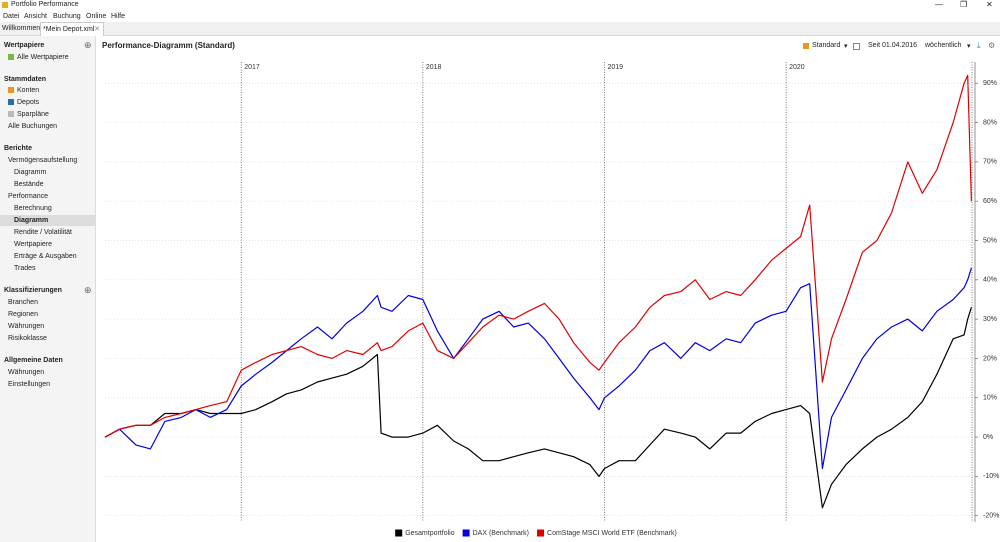 The width and height of the screenshot is (1000, 542). What do you see at coordinates (434, 67) in the screenshot?
I see `x-tick-label: 2018` at bounding box center [434, 67].